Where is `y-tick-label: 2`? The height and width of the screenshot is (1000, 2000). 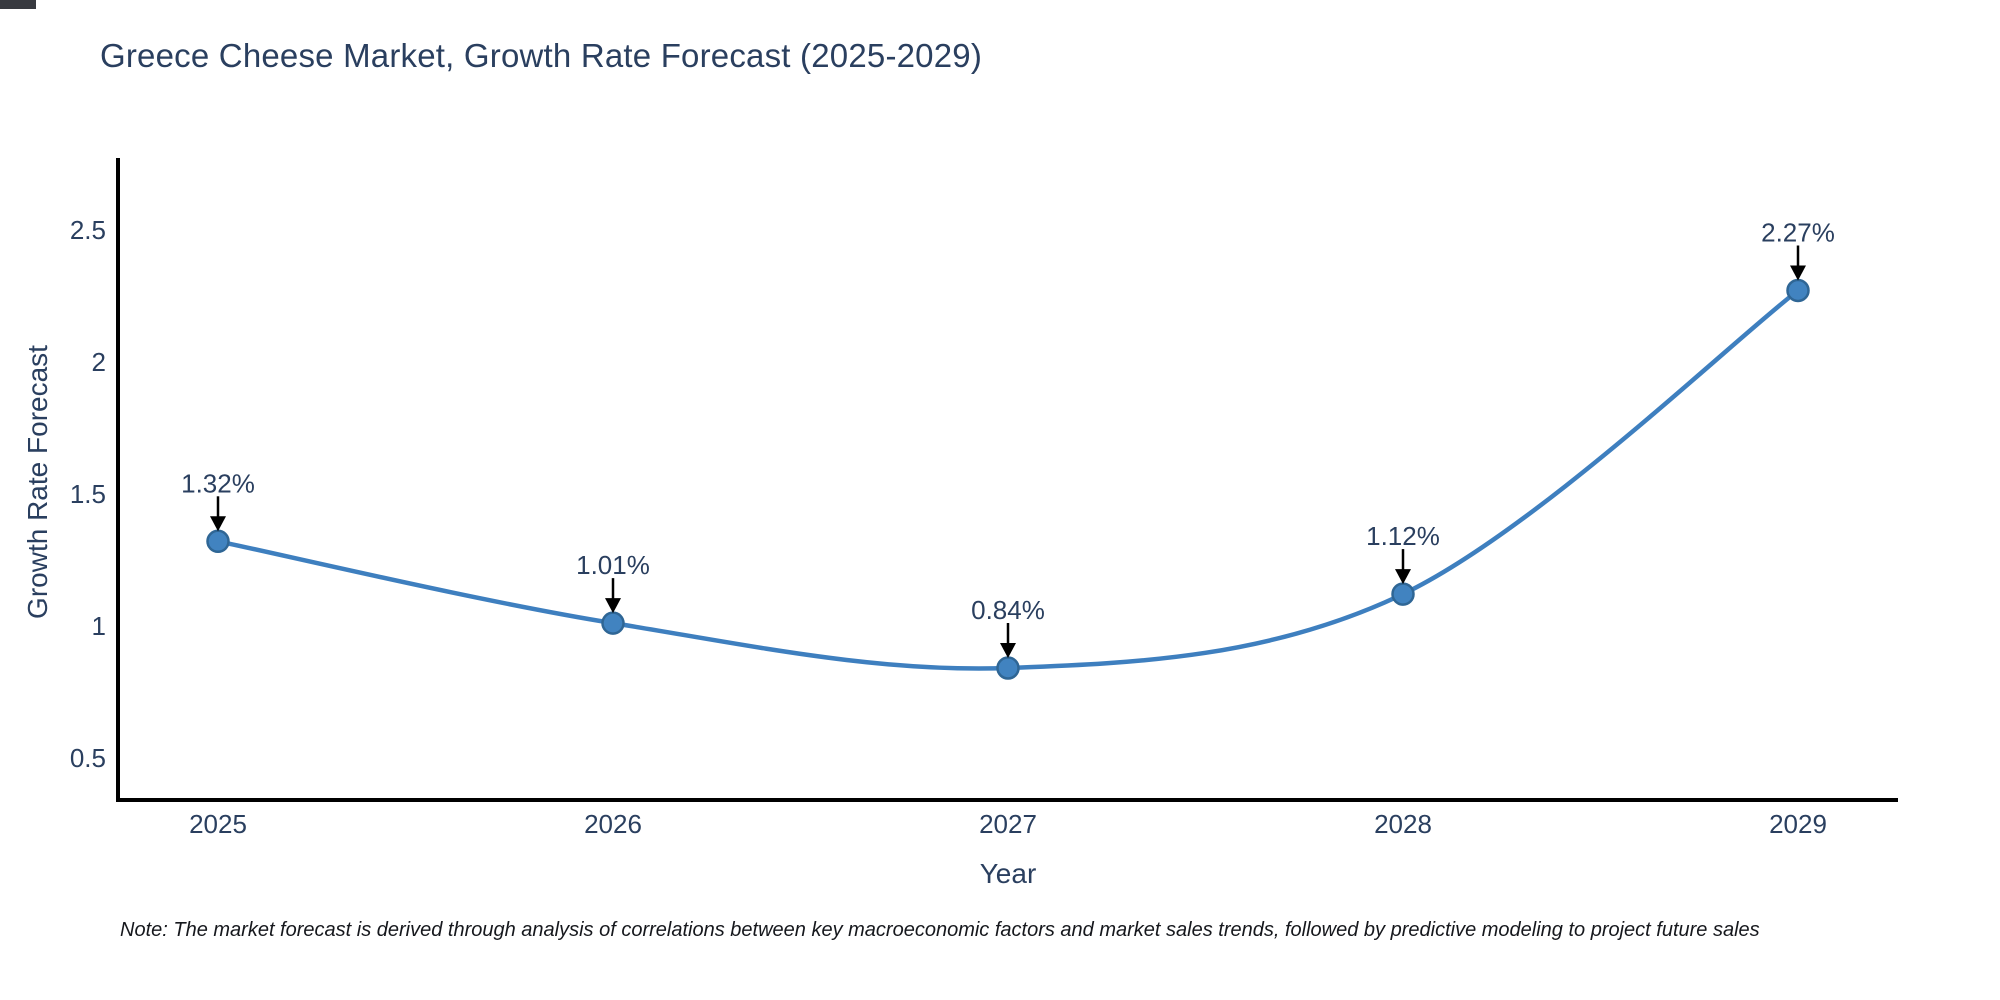 y-tick-label: 2 is located at coordinates (99, 362).